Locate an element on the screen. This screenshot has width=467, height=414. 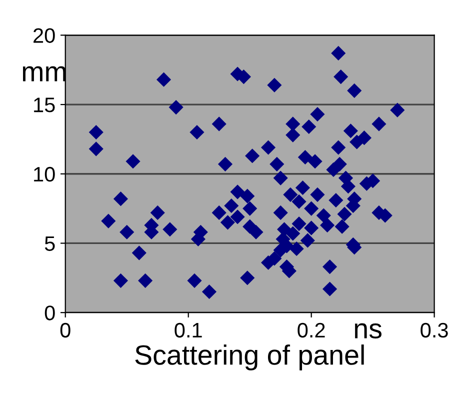
text: ns is located at coordinates (368, 331).